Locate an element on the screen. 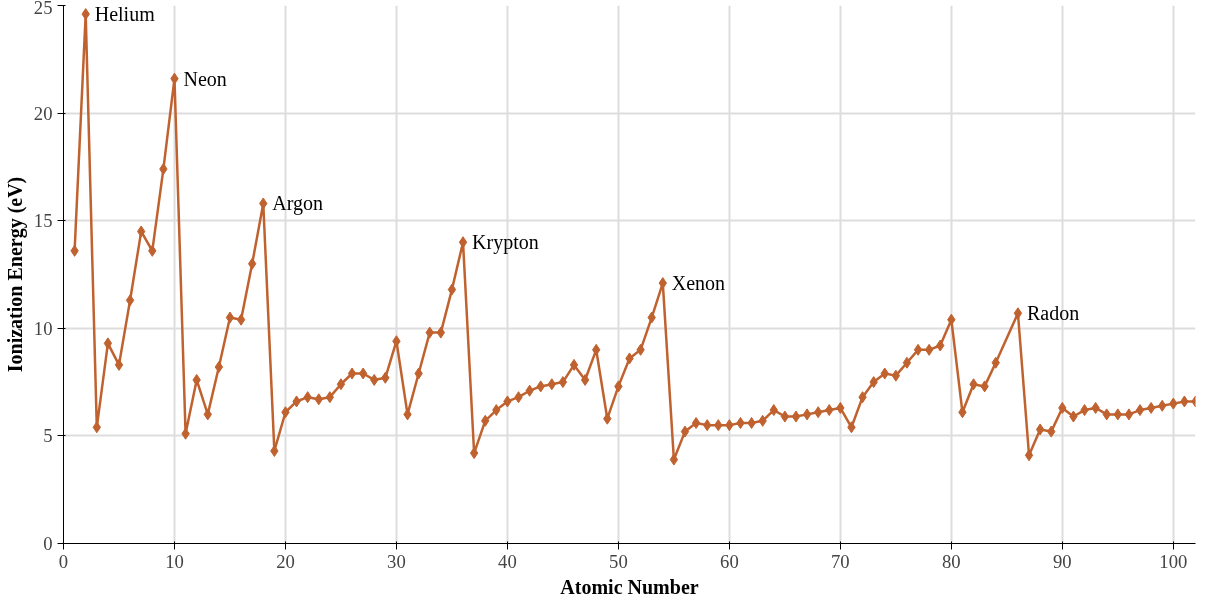  x-tick-label: 50 is located at coordinates (618, 561).